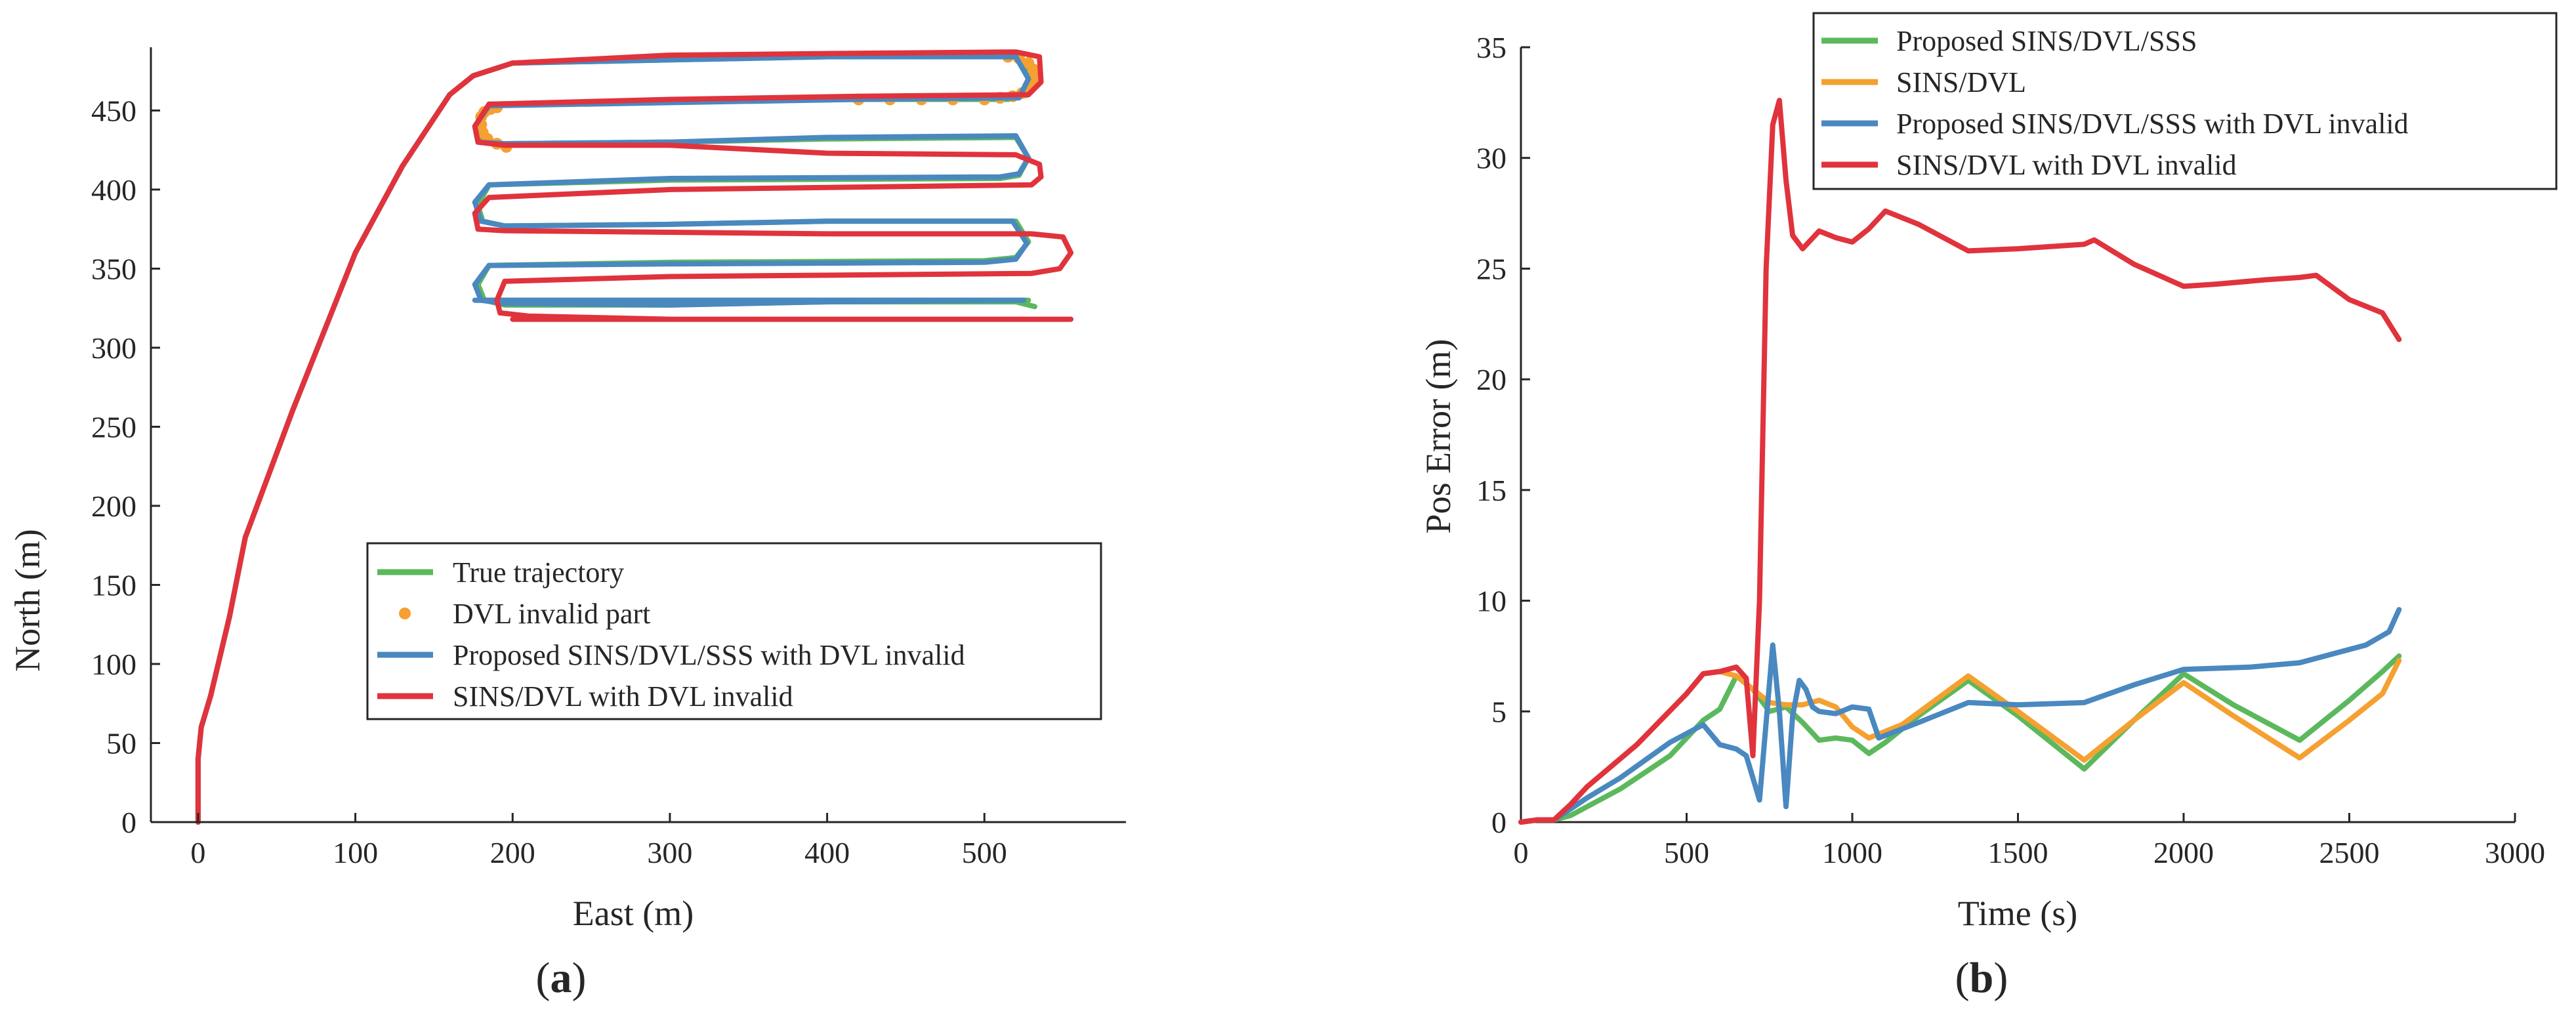 The image size is (2576, 1015). Describe the element at coordinates (1491, 47) in the screenshot. I see `chart-b-ytick-label: 35` at that location.